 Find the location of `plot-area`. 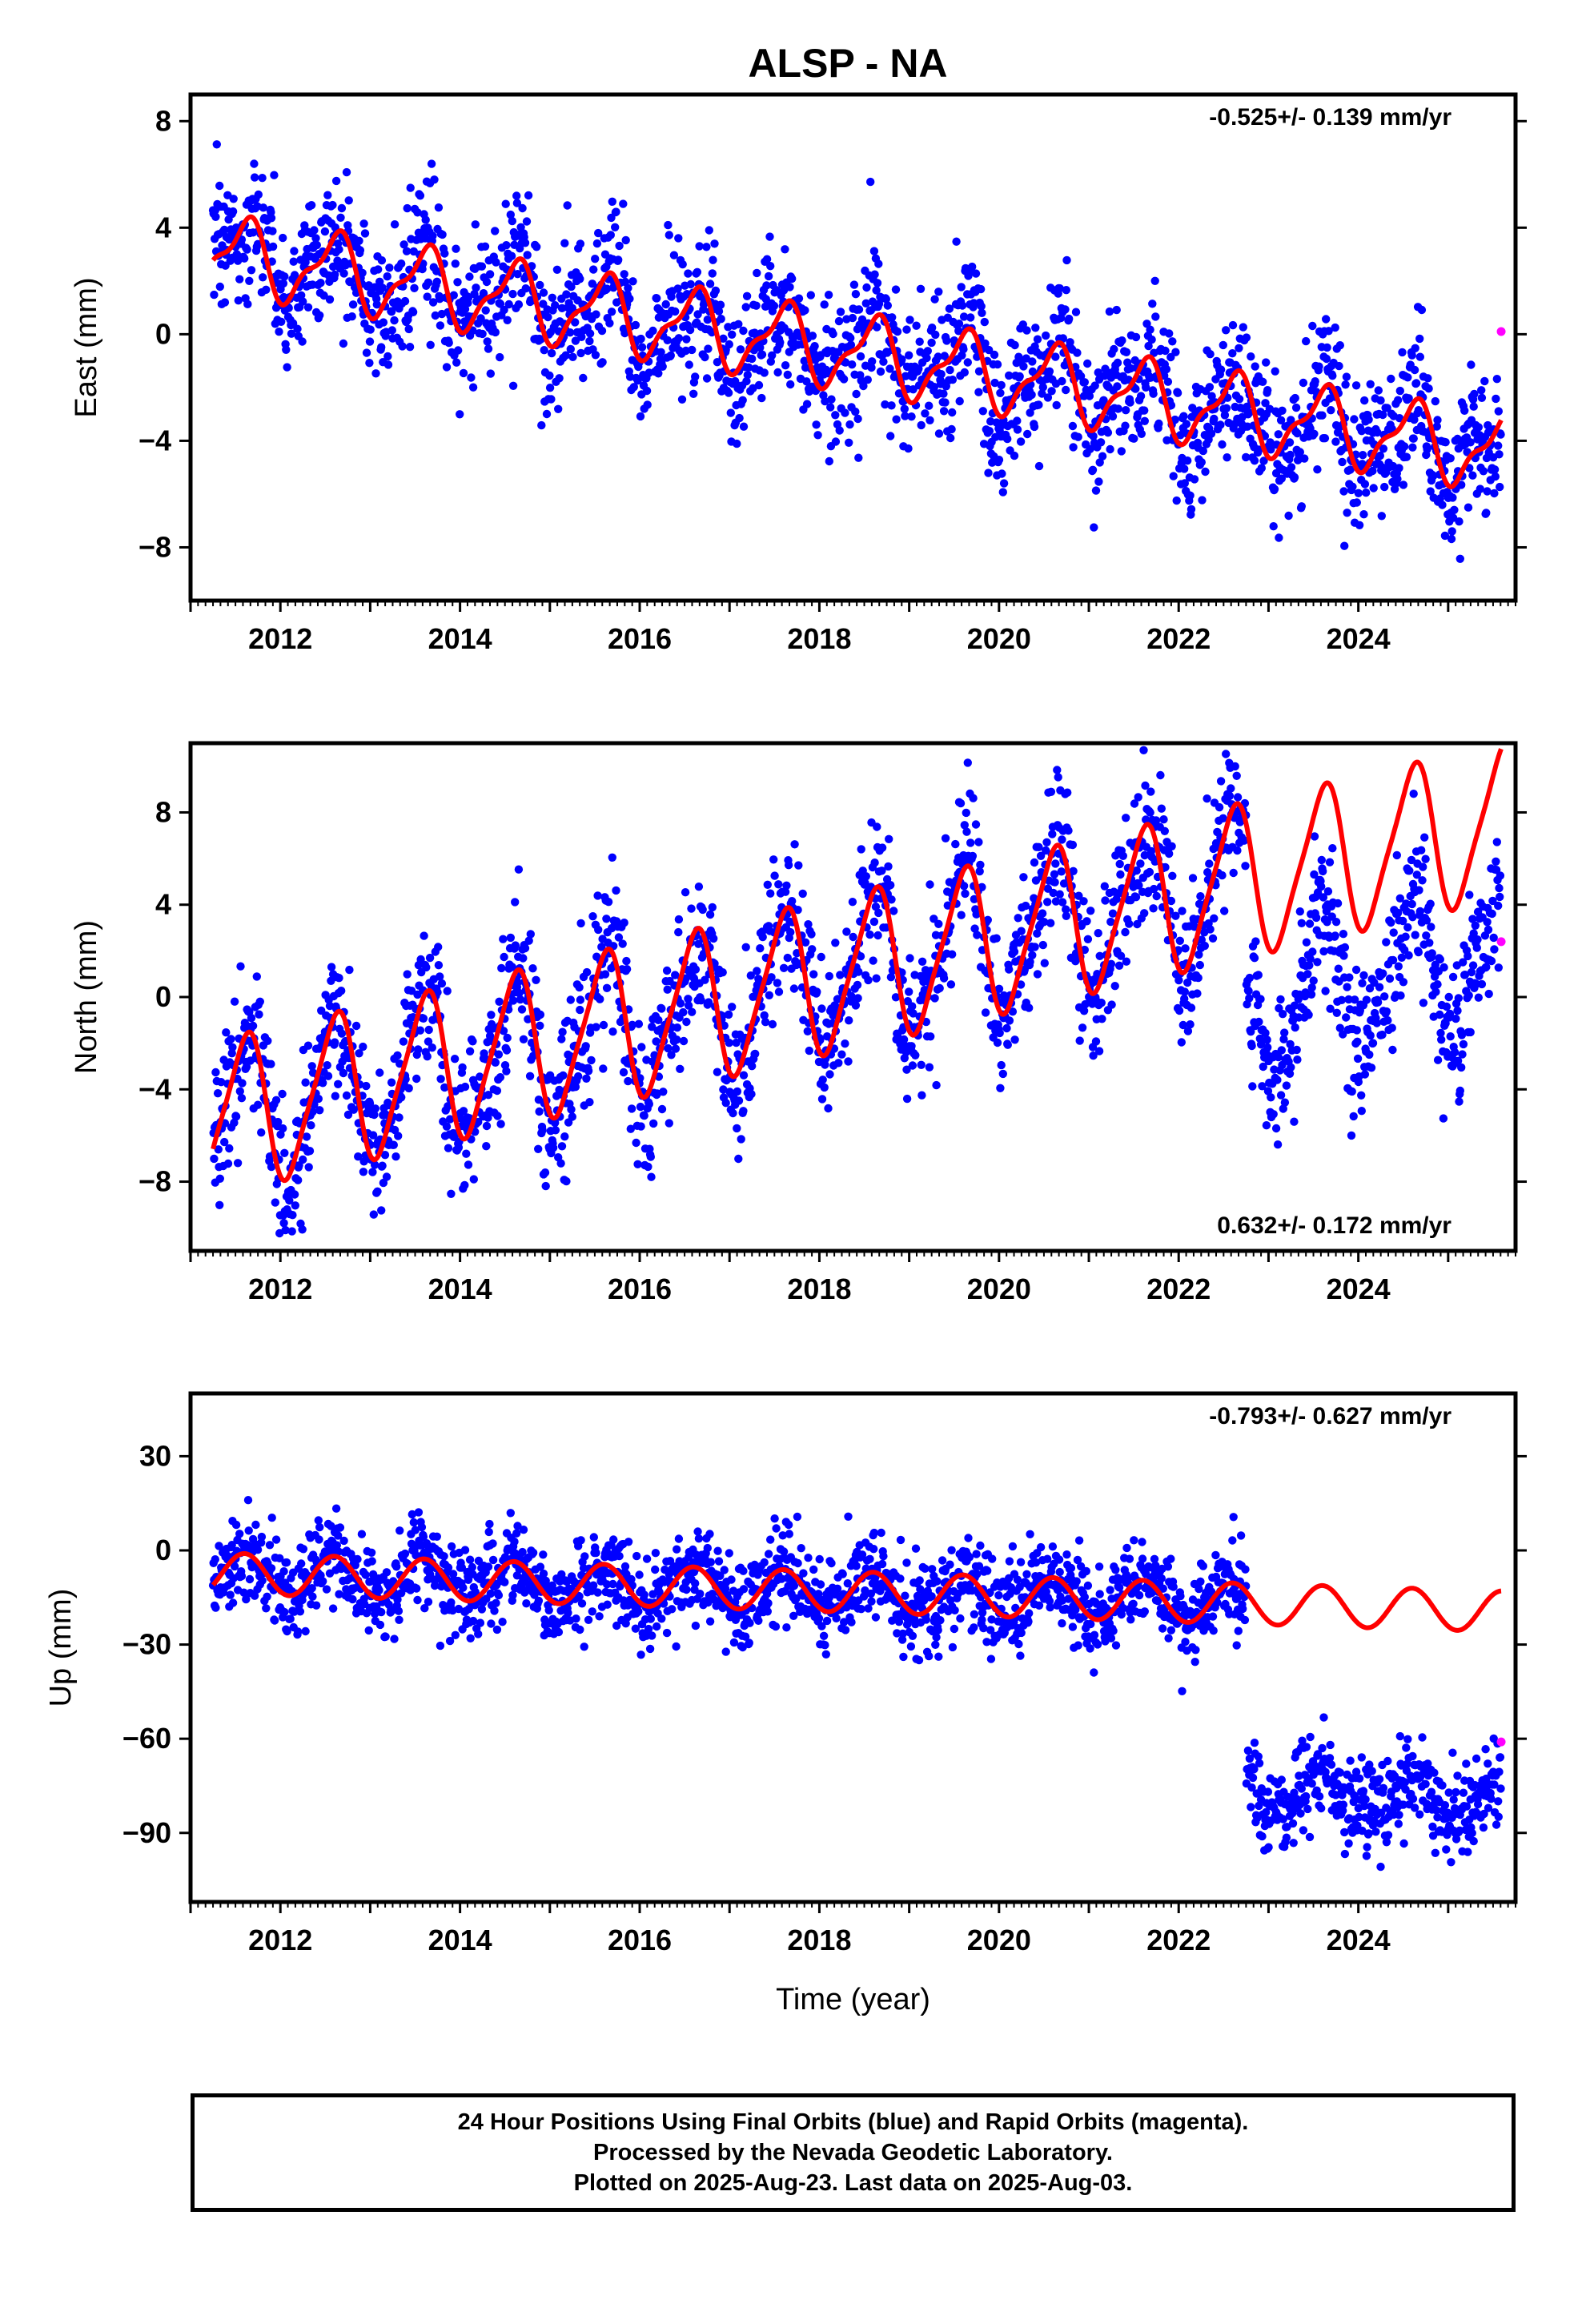

plot-area is located at coordinates (857, 1684).